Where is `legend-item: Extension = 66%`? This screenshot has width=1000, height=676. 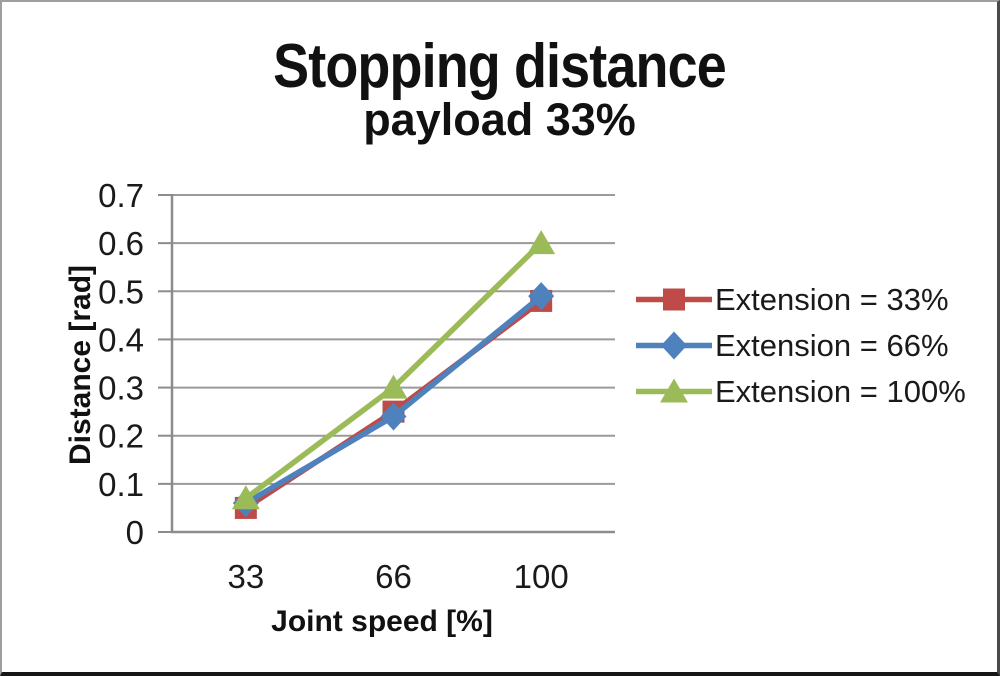
legend-item: Extension = 66% is located at coordinates (800, 345).